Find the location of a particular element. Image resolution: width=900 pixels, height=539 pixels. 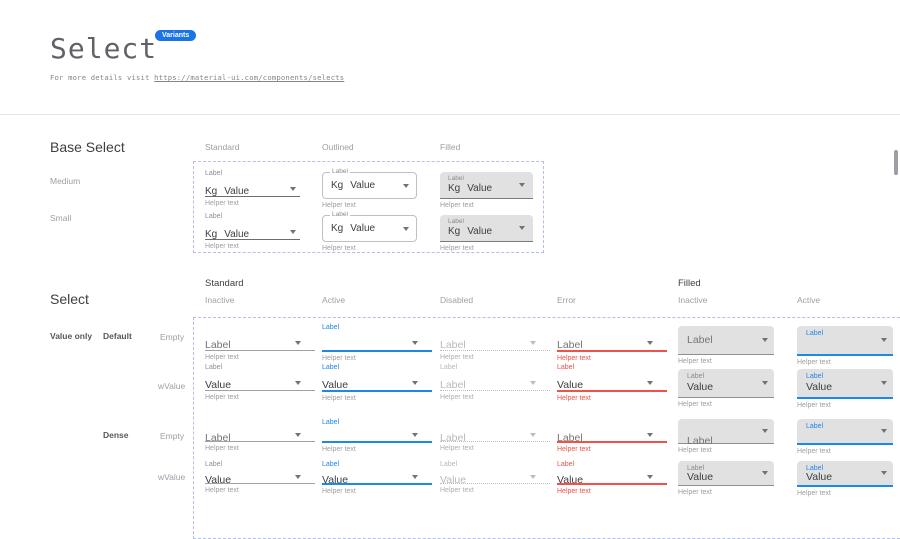

column-header-filled: Filled is located at coordinates (450, 147).